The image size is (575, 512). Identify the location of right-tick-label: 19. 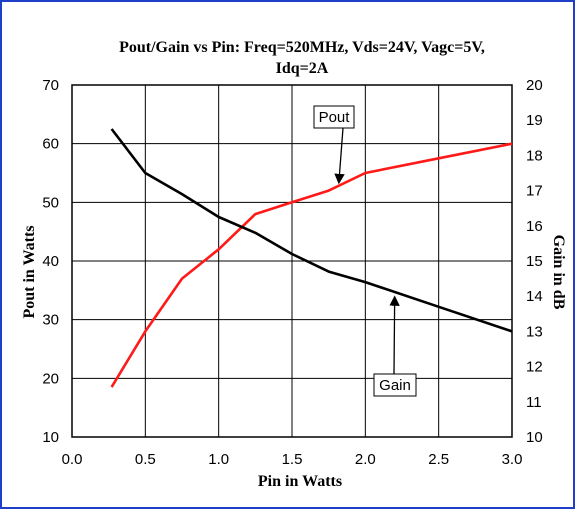
(534, 120).